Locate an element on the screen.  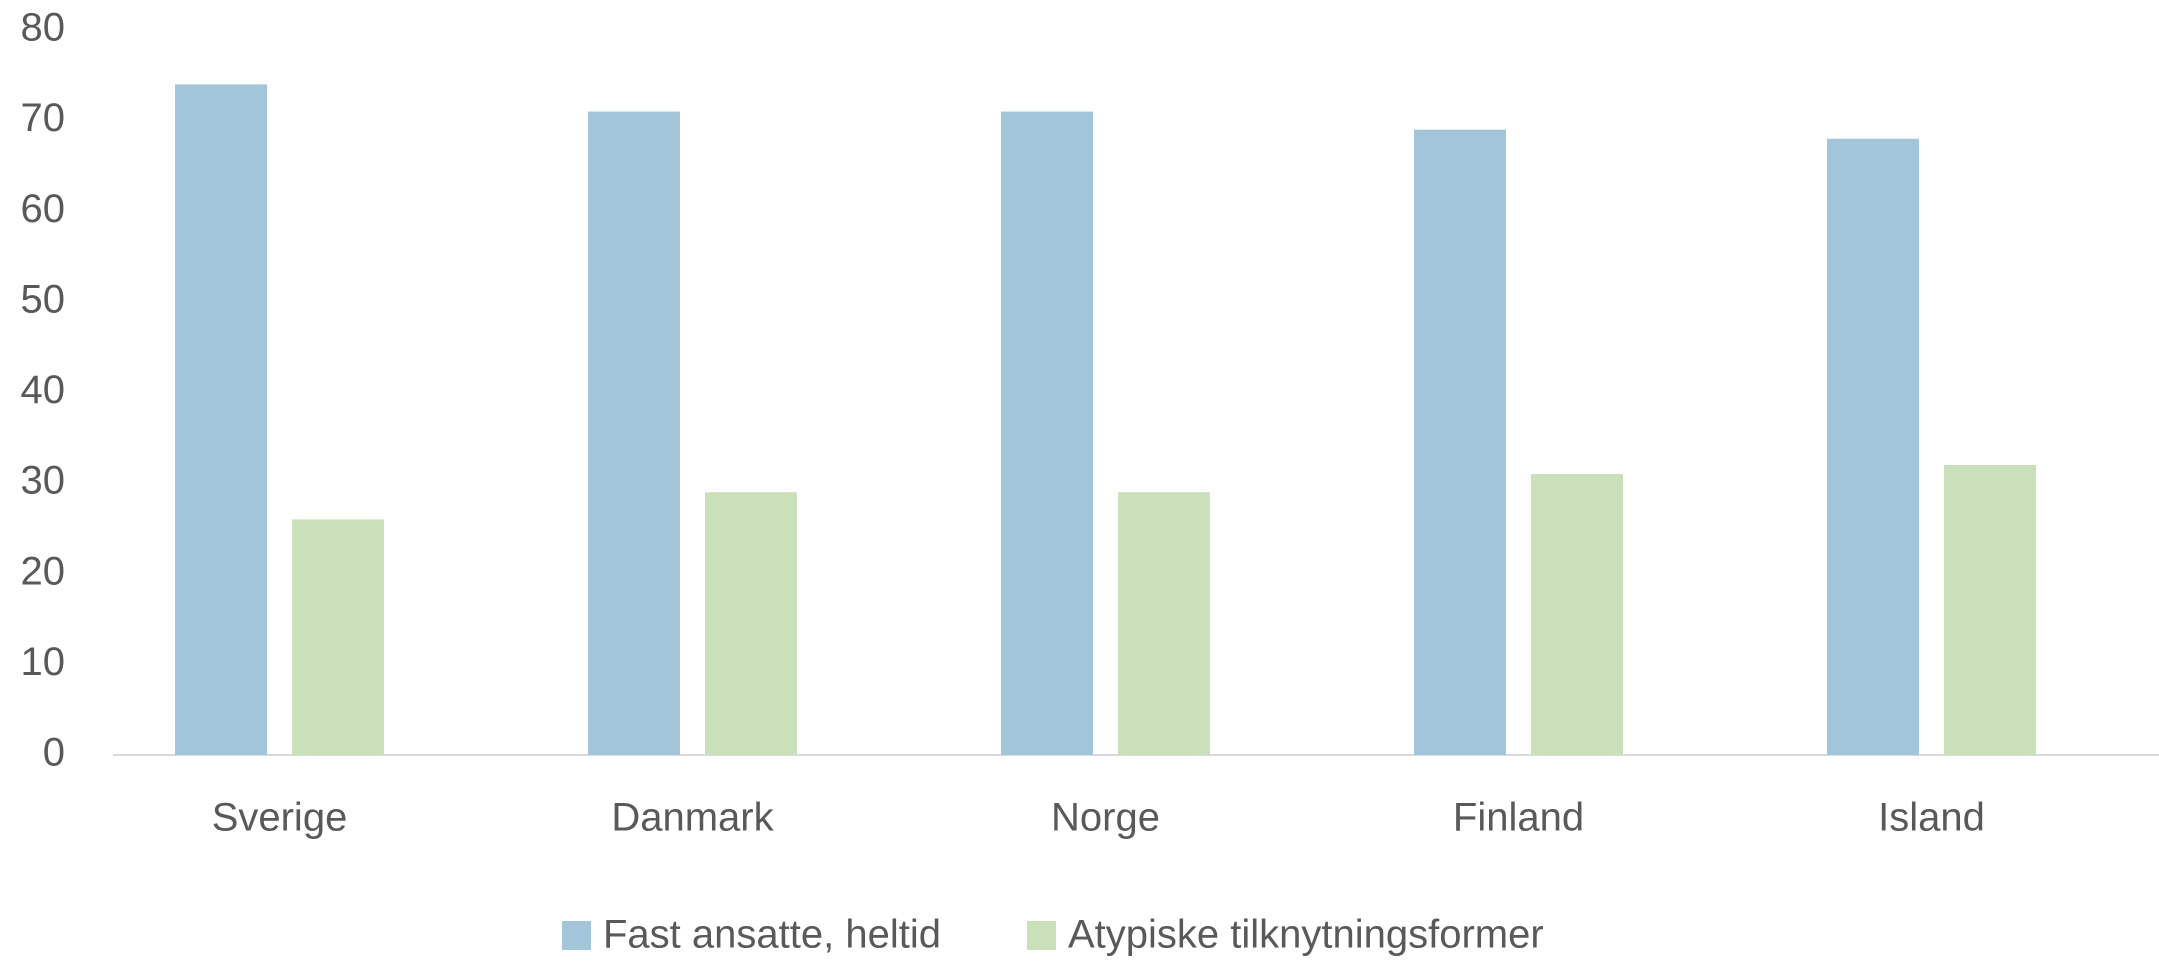
y-tick-label: 60 is located at coordinates (43, 209).